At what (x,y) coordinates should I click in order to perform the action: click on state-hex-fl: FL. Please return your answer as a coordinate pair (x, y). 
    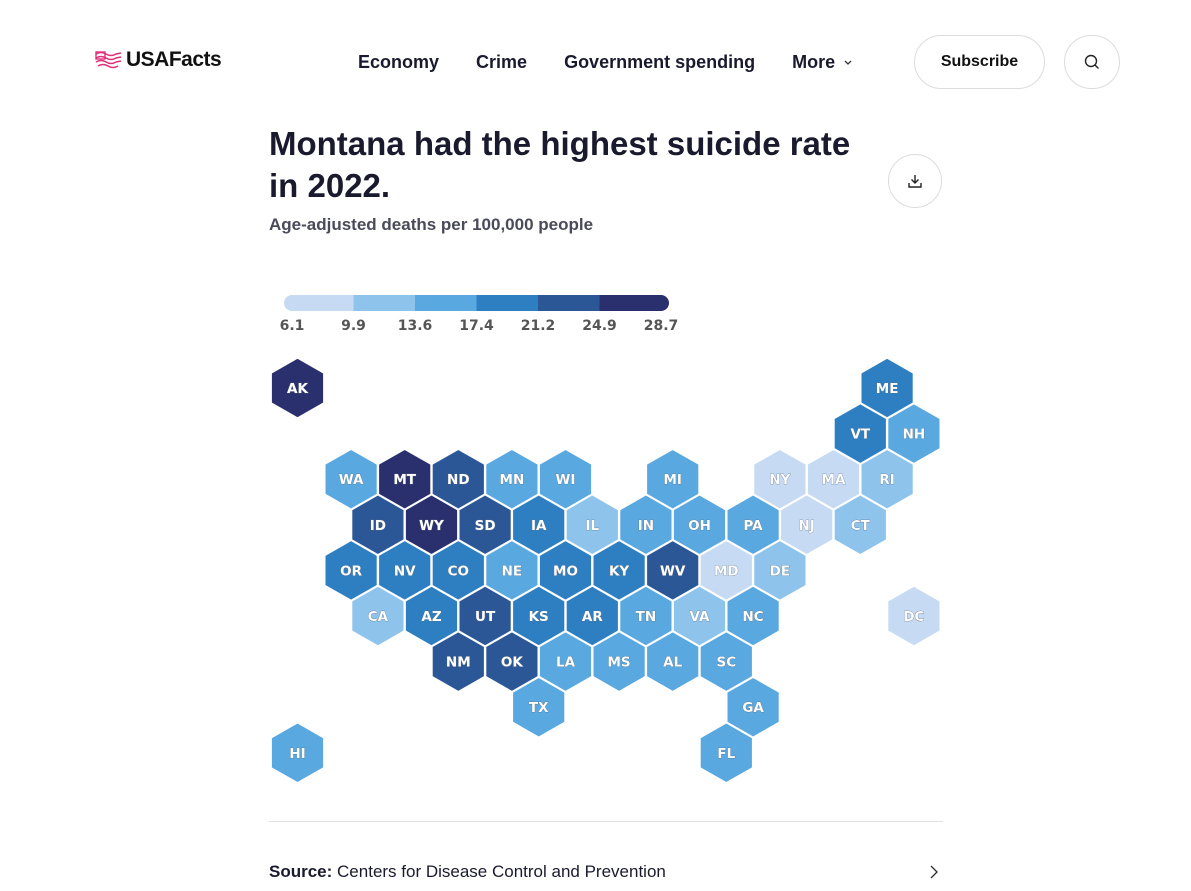
    Looking at the image, I should click on (726, 753).